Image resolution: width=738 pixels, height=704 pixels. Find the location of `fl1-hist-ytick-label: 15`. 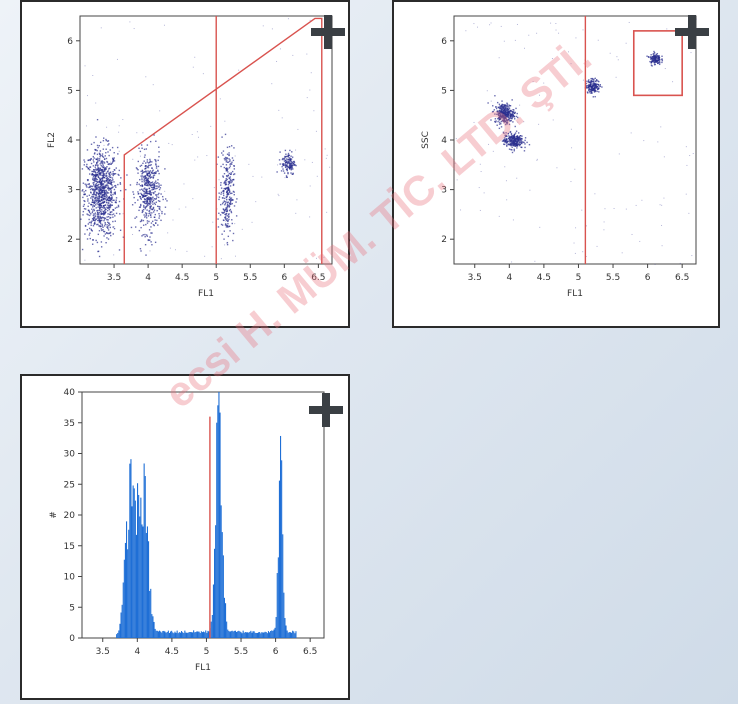

fl1-hist-ytick-label: 15 is located at coordinates (69, 547).